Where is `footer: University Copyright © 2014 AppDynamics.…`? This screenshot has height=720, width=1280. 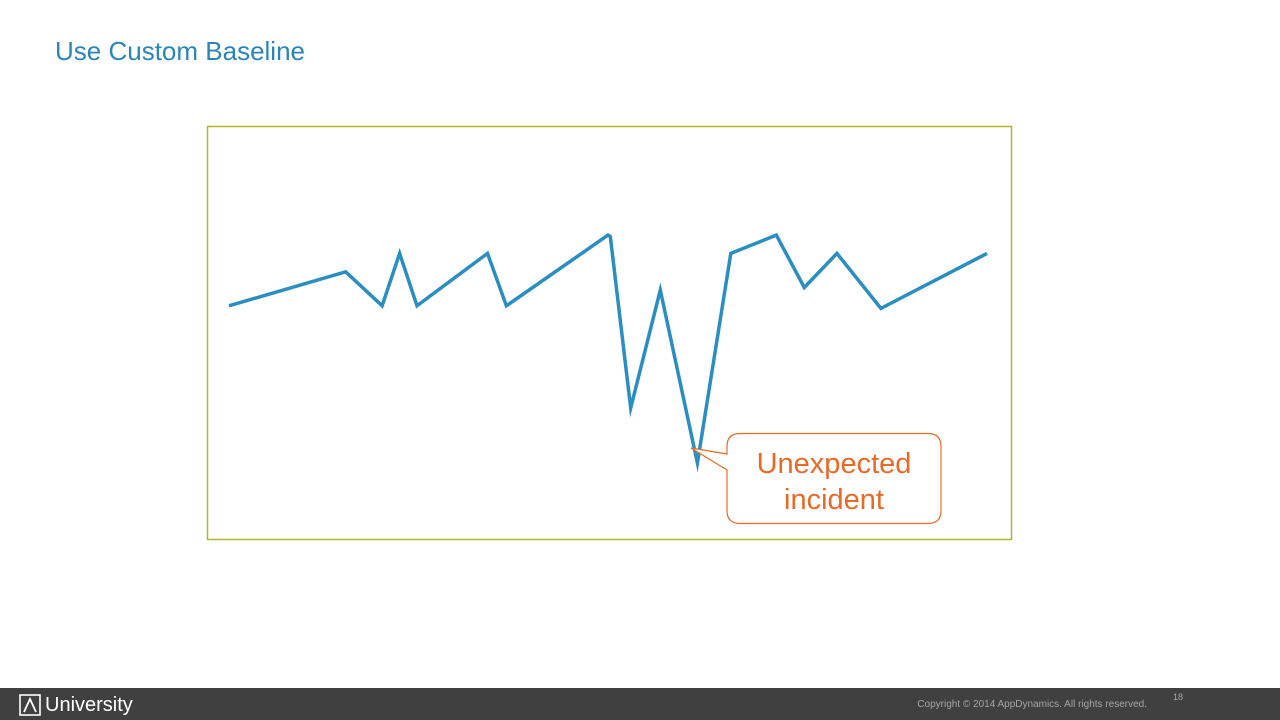 footer: University Copyright © 2014 AppDynamics.… is located at coordinates (640, 704).